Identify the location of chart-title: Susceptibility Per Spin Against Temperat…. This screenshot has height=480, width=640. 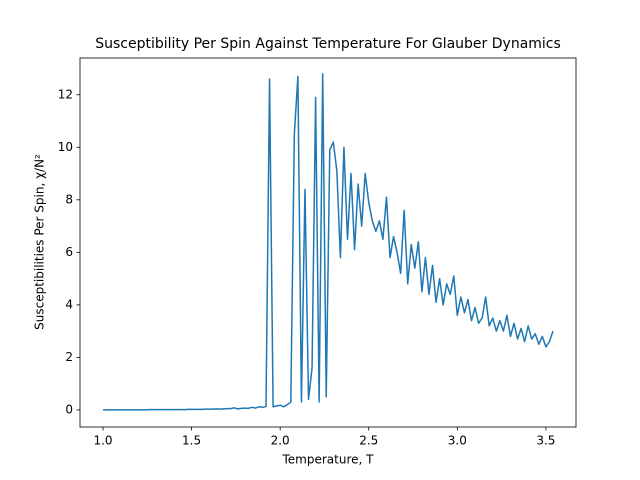
(328, 44).